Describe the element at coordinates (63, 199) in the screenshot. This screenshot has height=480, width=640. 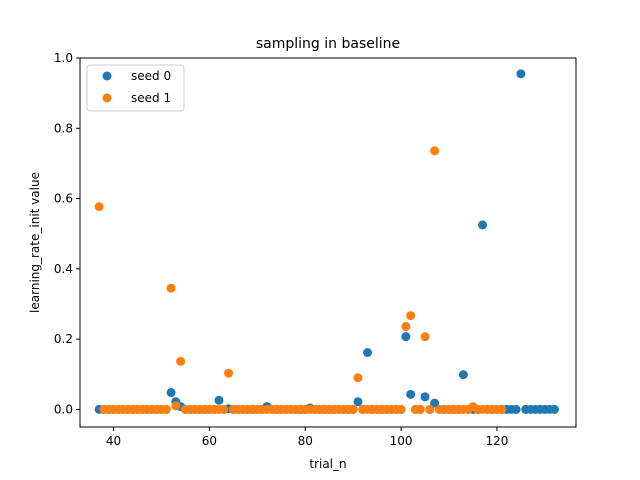
I see `y-tick-label: 0.6` at that location.